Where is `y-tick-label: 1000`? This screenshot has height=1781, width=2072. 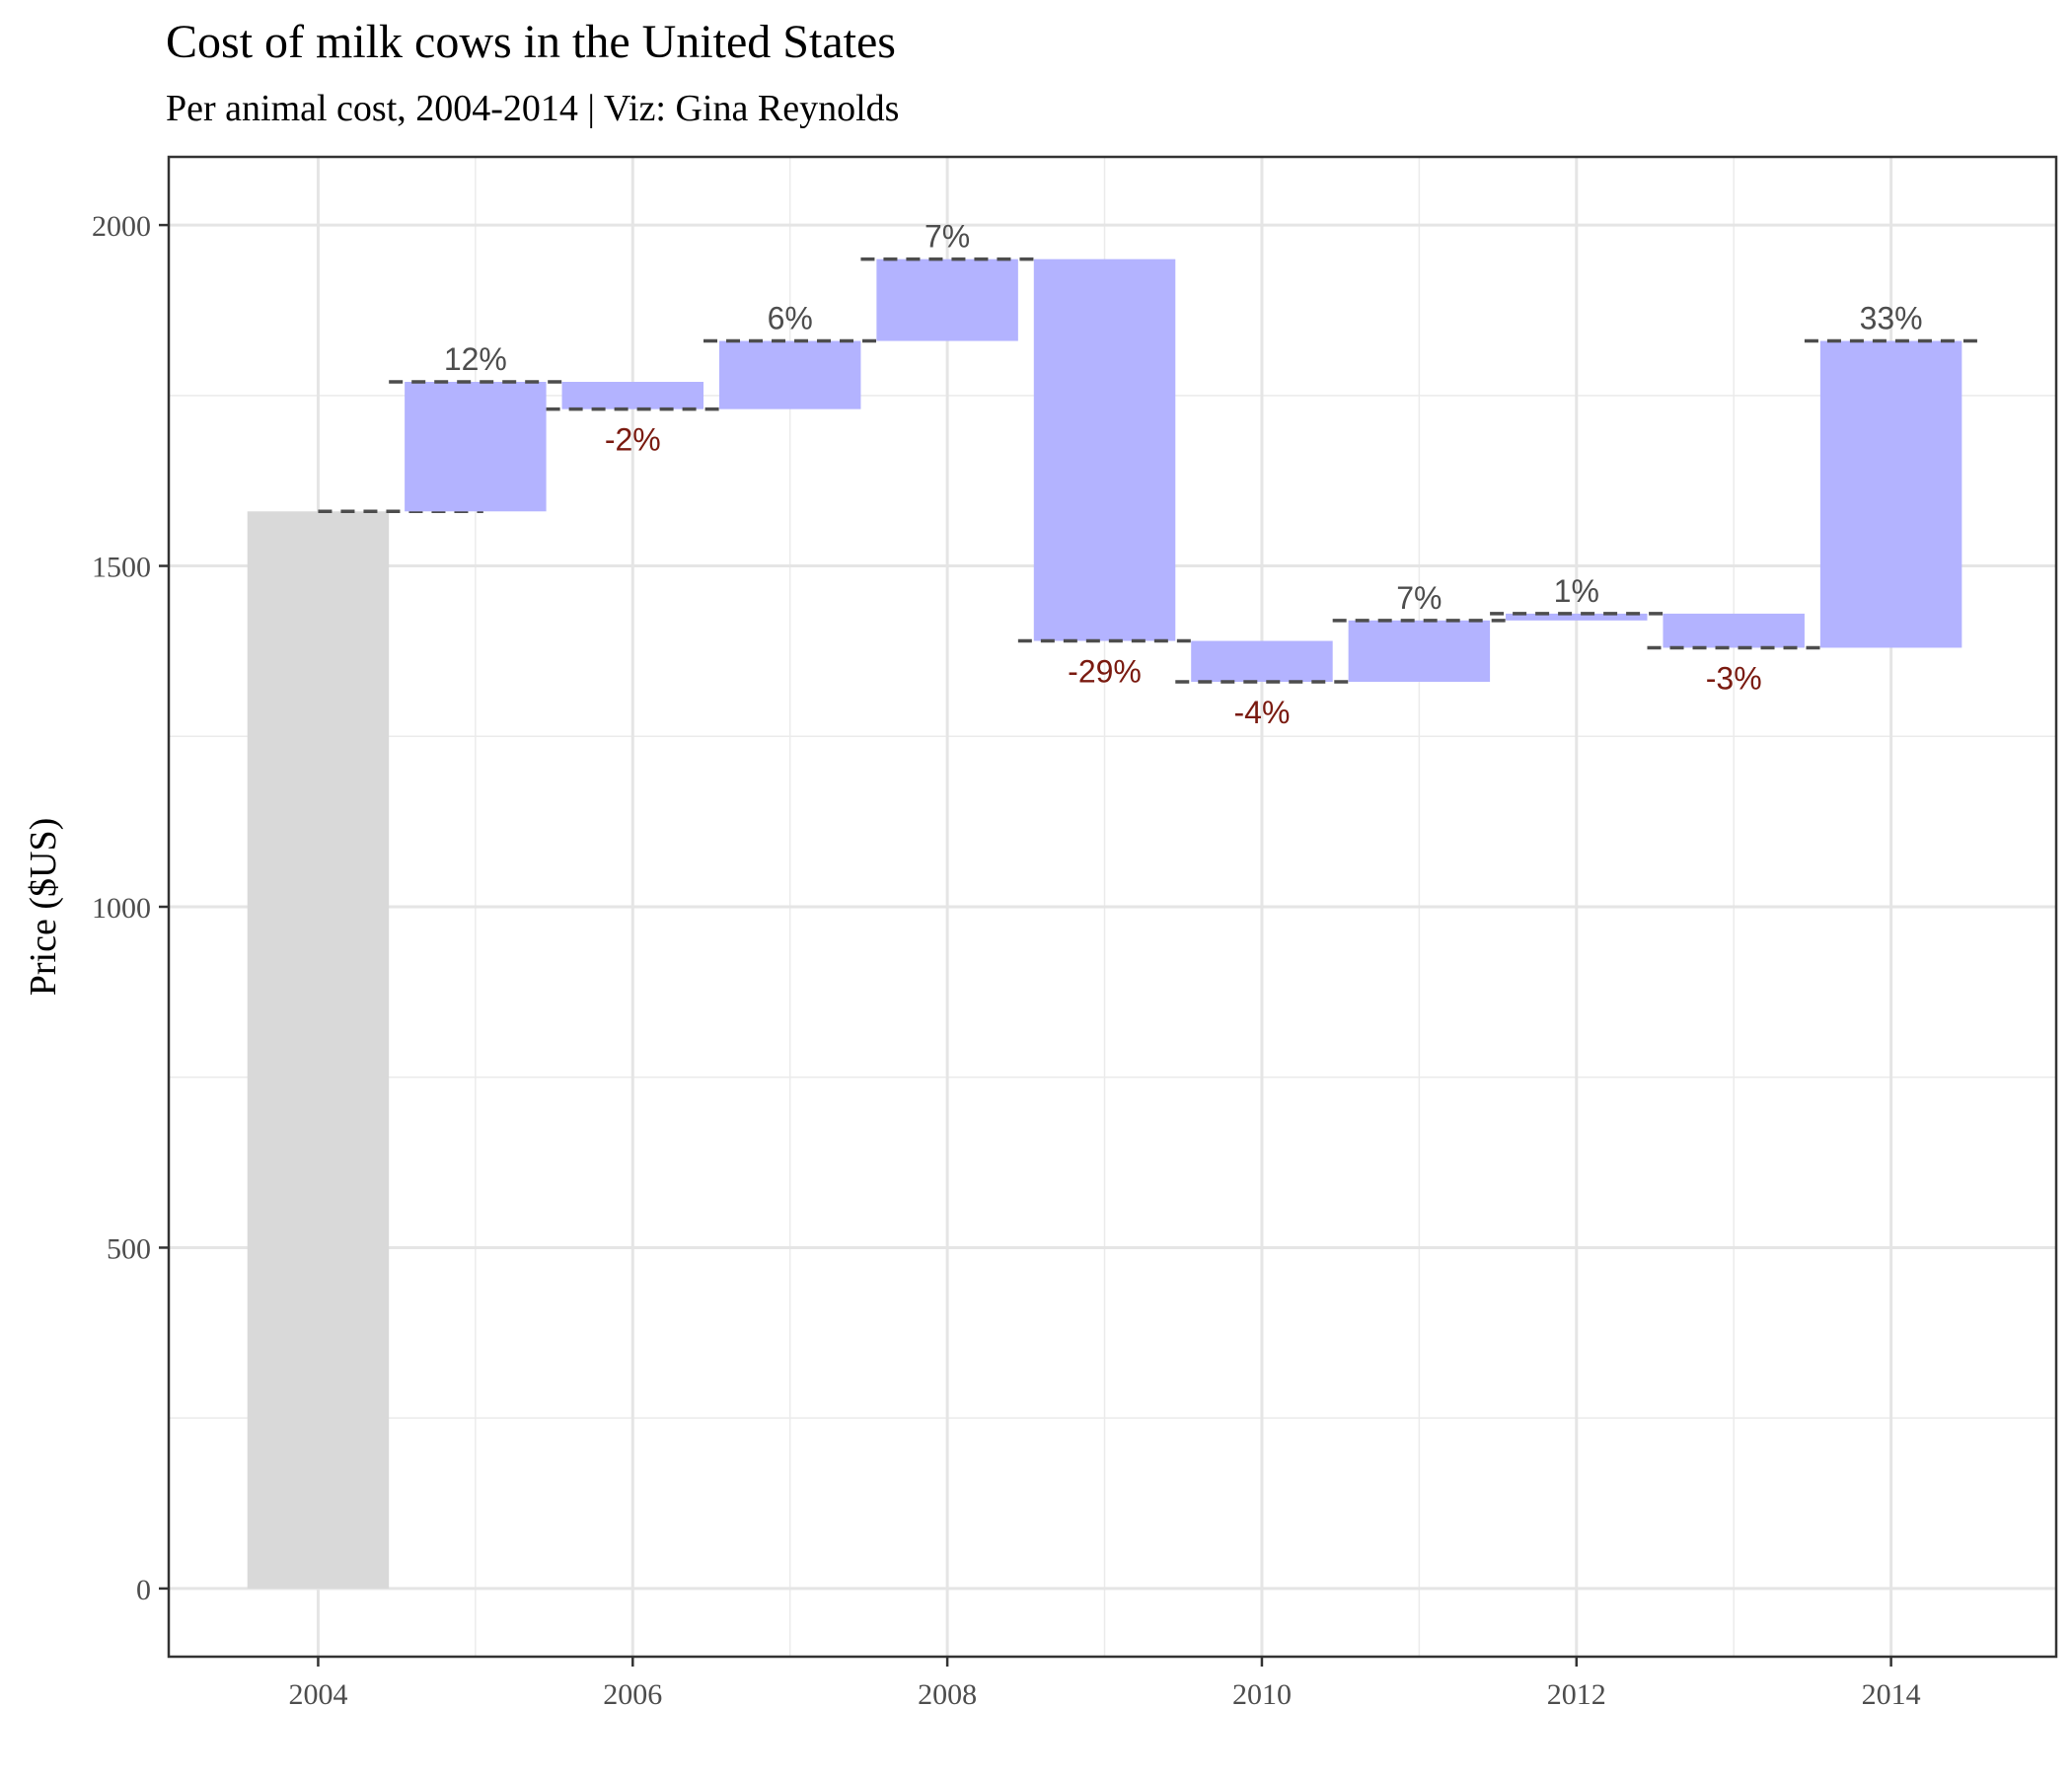
y-tick-label: 1000 is located at coordinates (122, 908).